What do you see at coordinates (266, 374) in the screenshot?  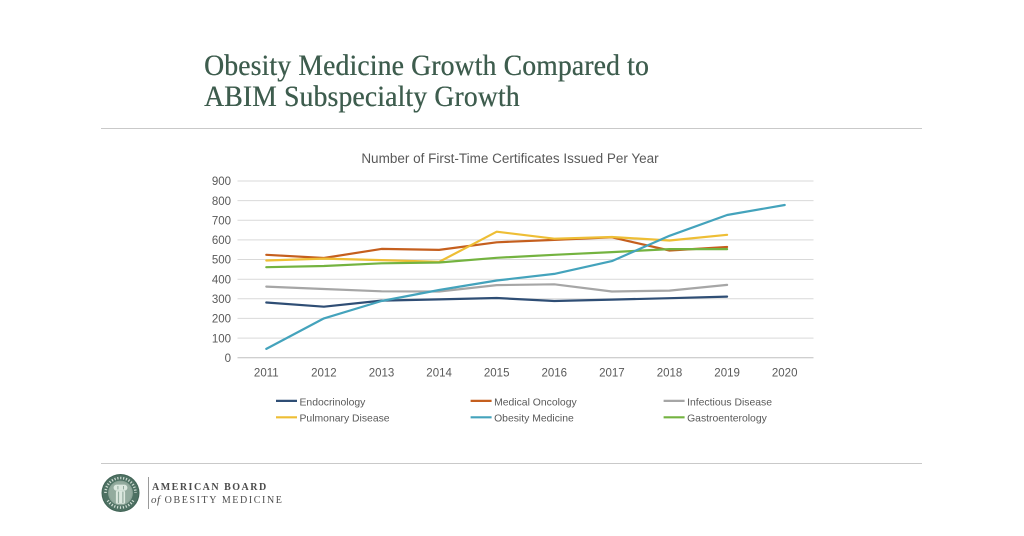 I see `svg-text: 2011` at bounding box center [266, 374].